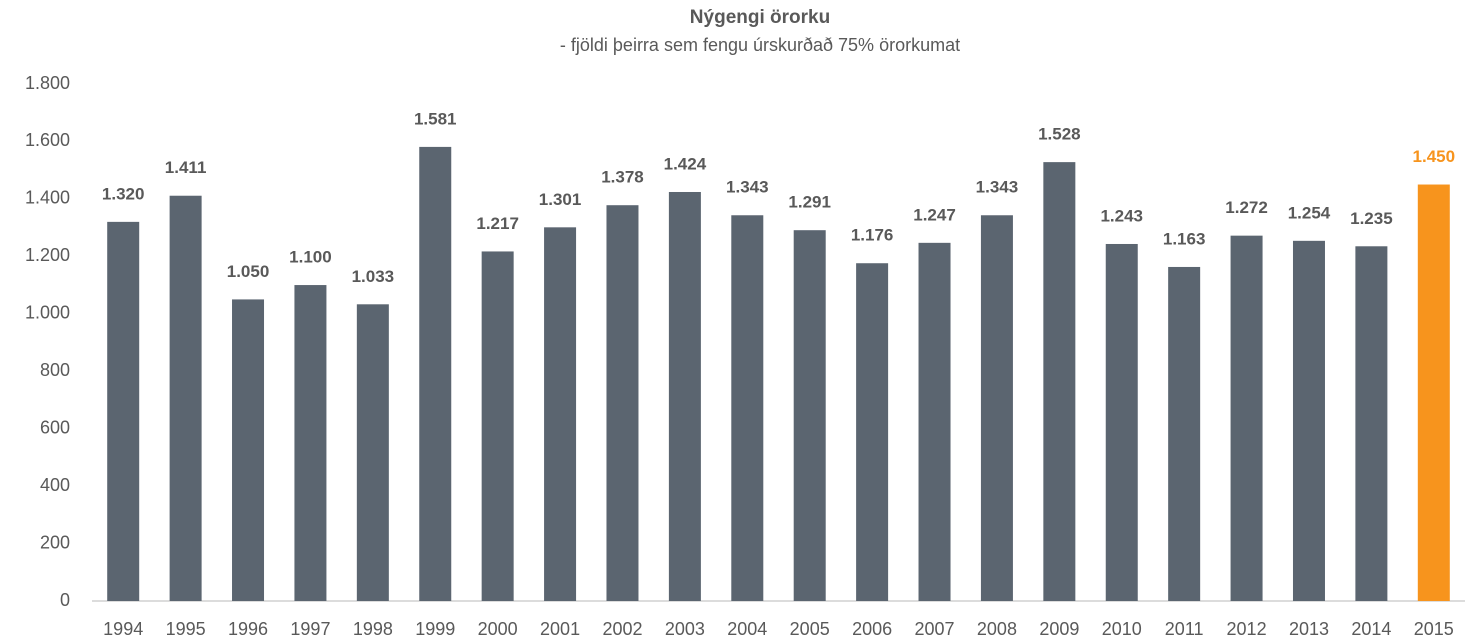 The height and width of the screenshot is (642, 1467). I want to click on x-tick-label: 2005, so click(810, 629).